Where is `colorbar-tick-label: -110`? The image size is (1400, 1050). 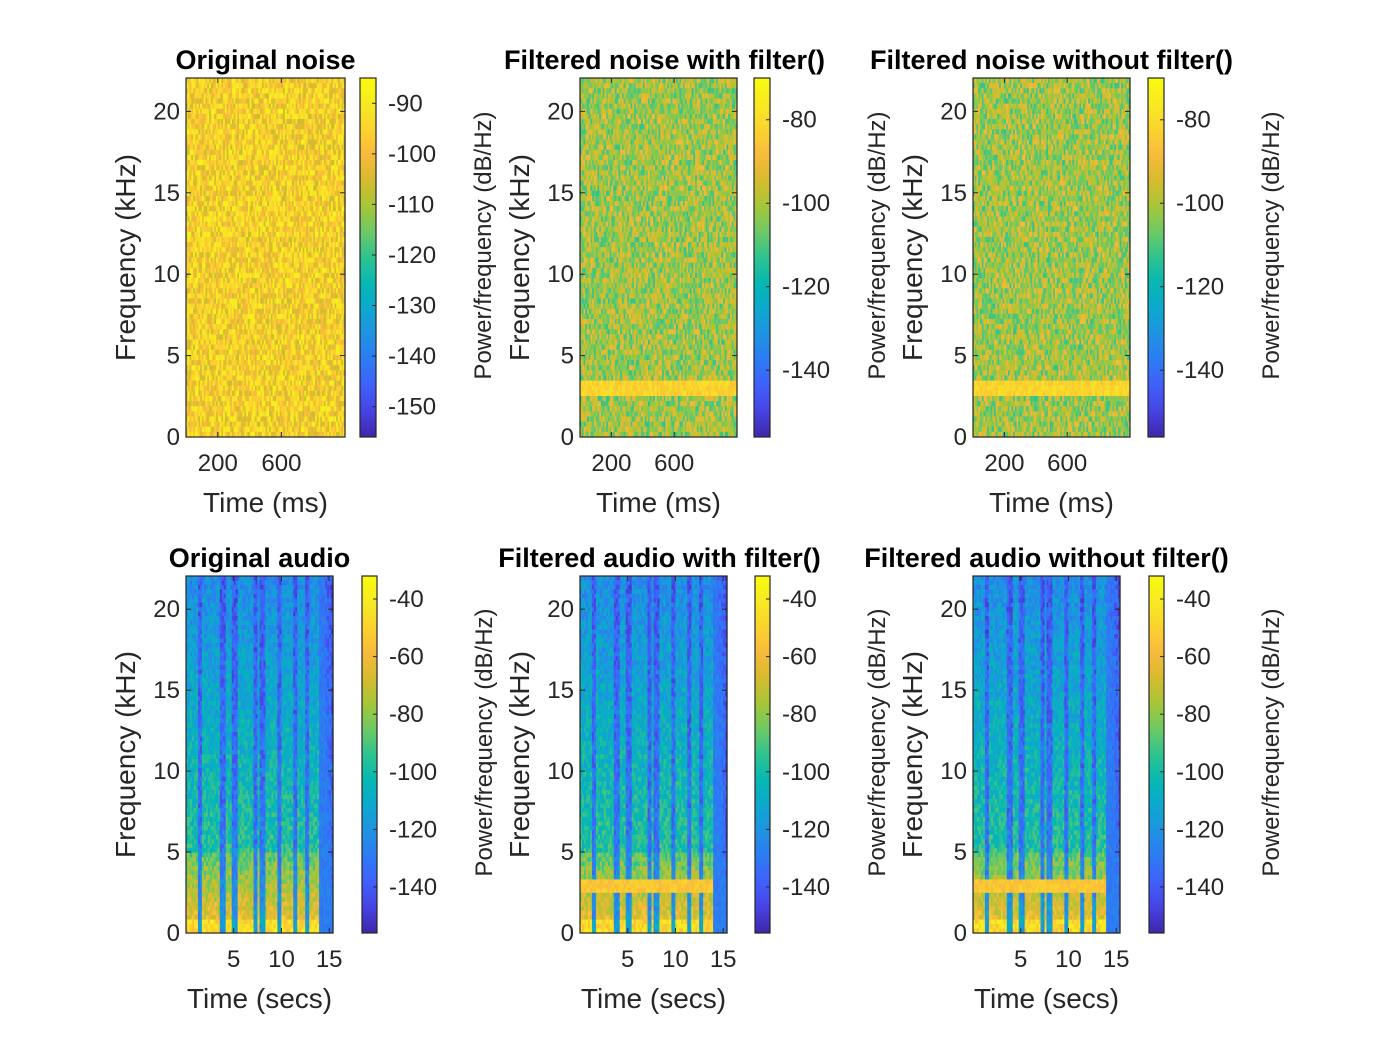
colorbar-tick-label: -110 is located at coordinates (411, 204).